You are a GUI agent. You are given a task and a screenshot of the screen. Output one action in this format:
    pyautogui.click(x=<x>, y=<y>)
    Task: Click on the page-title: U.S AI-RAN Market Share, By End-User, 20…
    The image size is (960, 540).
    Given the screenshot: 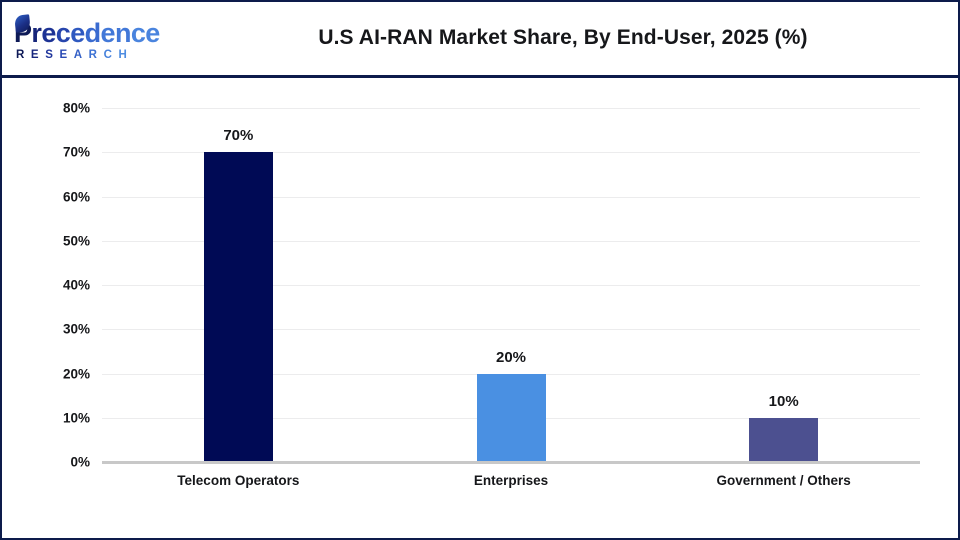 What is the action you would take?
    pyautogui.click(x=563, y=37)
    